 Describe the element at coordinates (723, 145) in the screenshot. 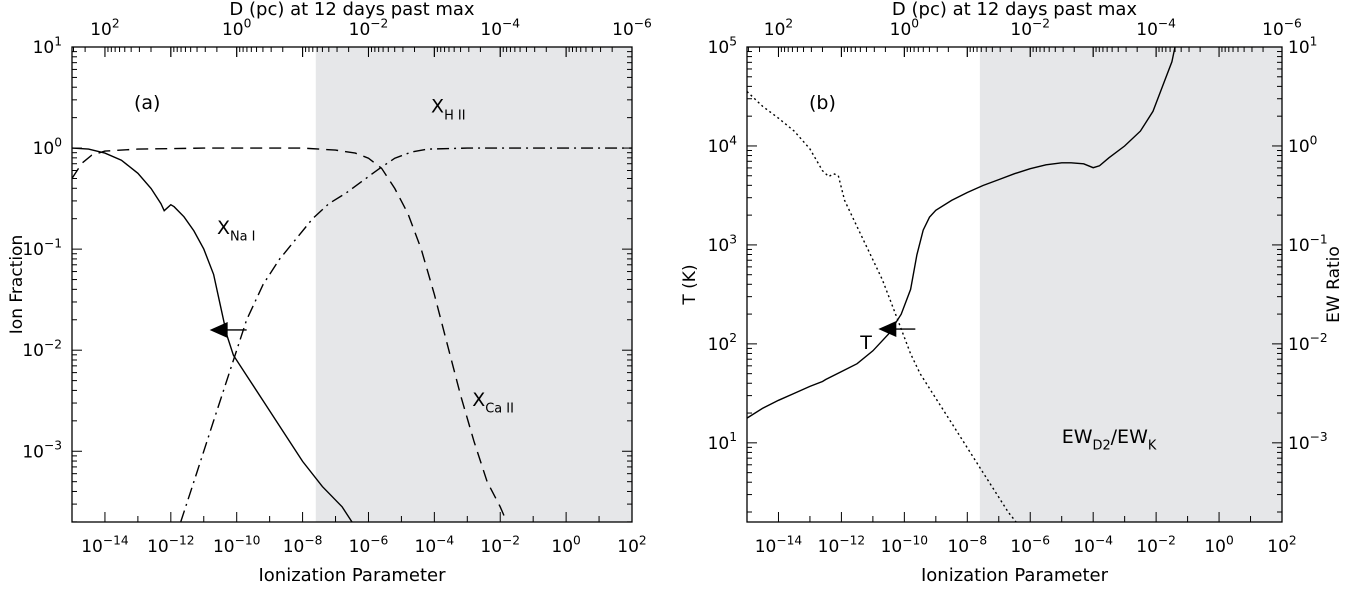

I see `y-tick-label: 10⁴` at that location.